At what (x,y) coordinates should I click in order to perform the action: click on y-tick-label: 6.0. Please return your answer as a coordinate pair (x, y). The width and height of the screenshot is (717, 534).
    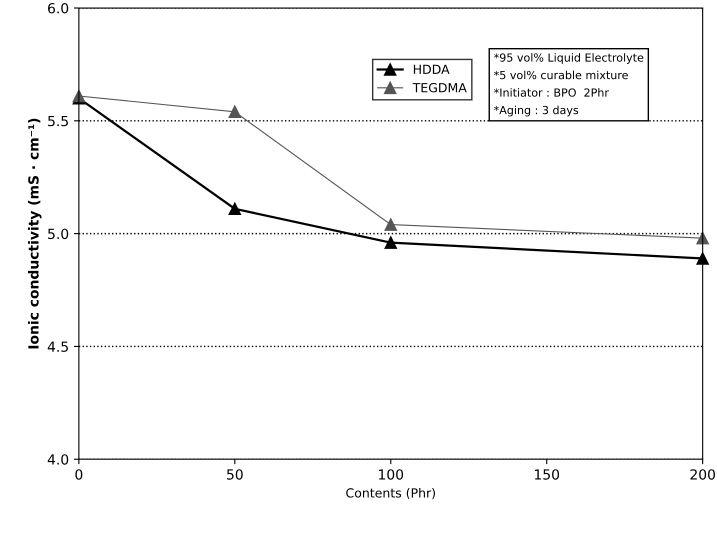
    Looking at the image, I should click on (58, 8).